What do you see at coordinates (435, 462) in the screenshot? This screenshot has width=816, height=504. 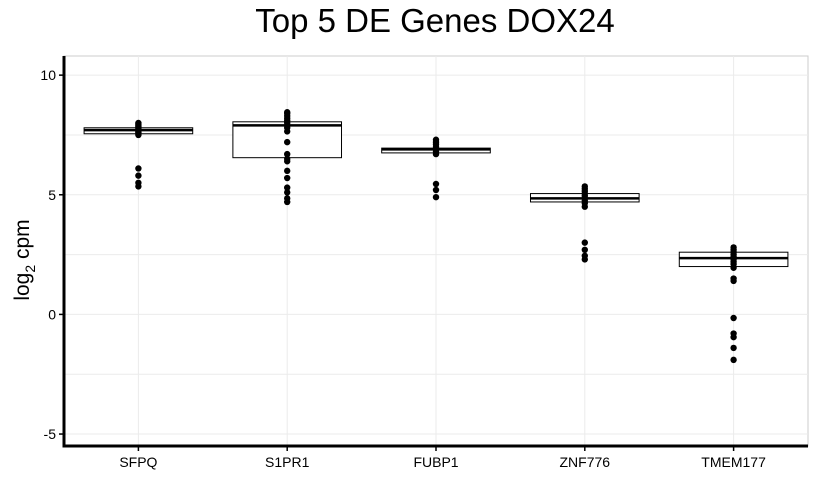 I see `x-tick-label: FUBP1` at bounding box center [435, 462].